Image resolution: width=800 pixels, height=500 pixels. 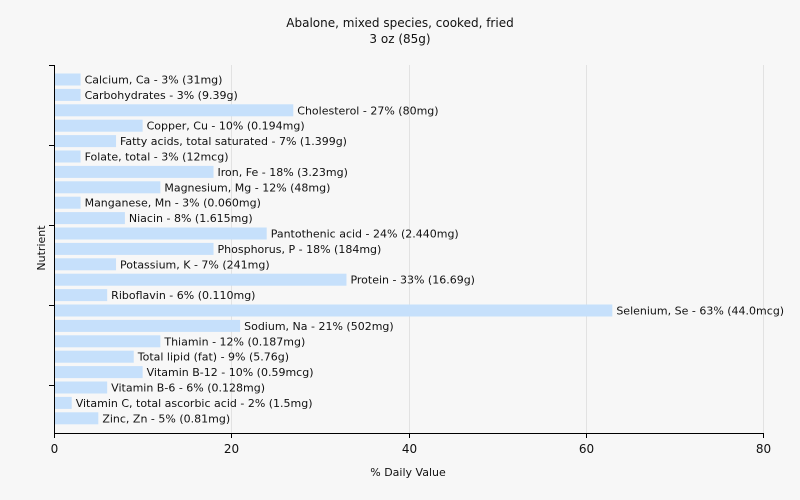 I want to click on bar-label: Potassium, K - 7% (241mg), so click(x=195, y=264).